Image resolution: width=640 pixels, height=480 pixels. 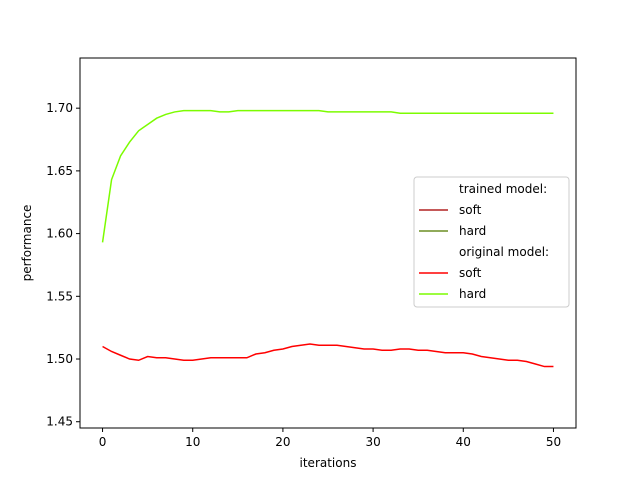 I want to click on x-tick-label: 50, so click(x=553, y=442).